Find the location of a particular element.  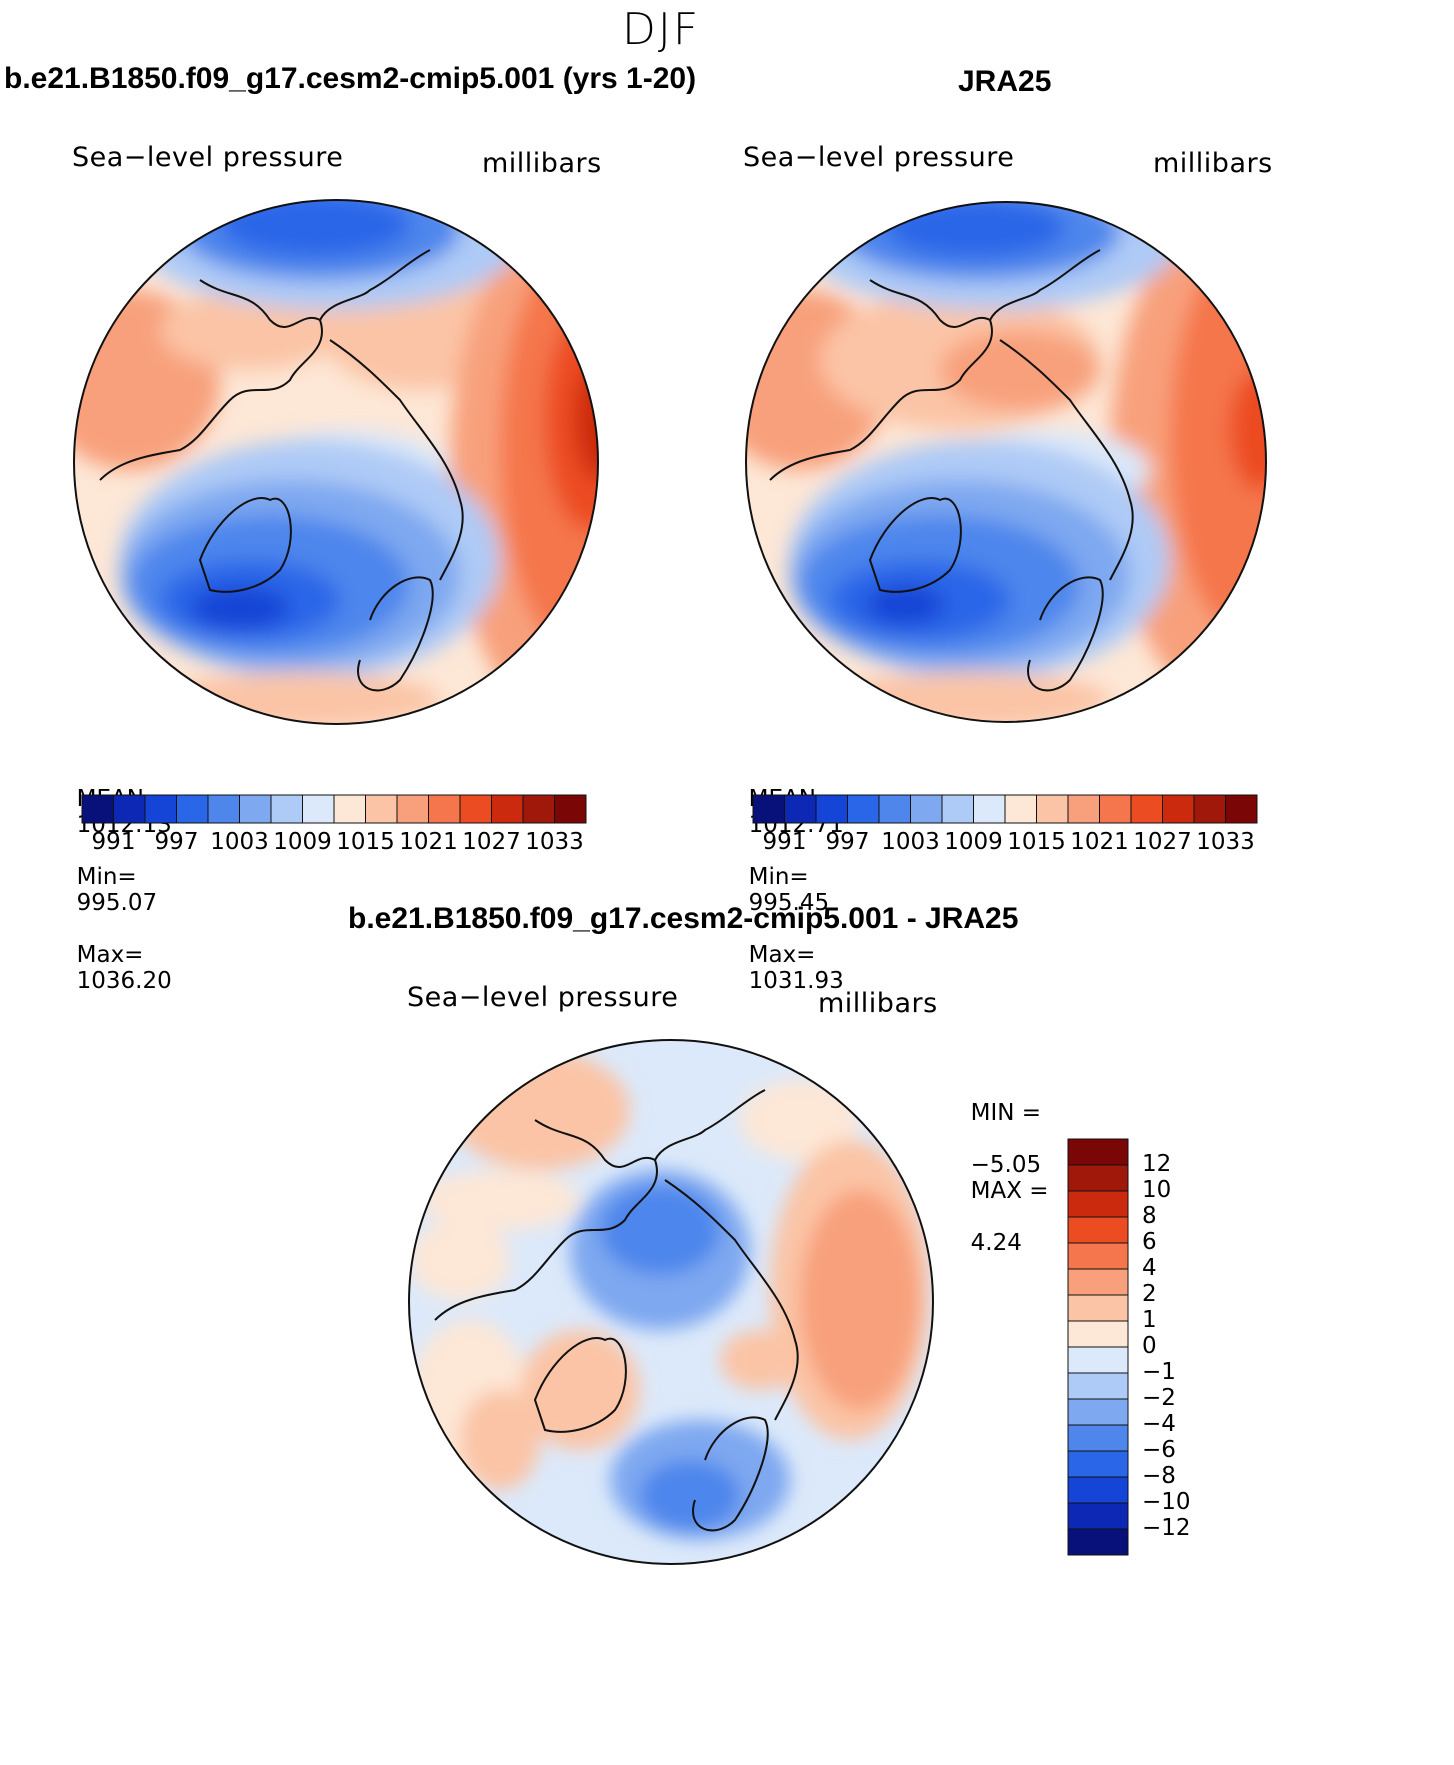

colorbar-tick-label: −10 is located at coordinates (1166, 1502).